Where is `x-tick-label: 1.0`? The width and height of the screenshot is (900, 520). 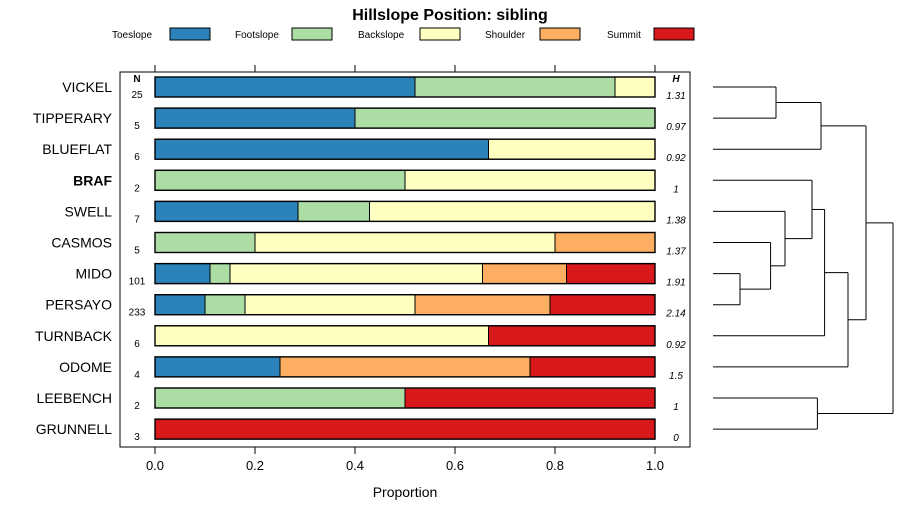 x-tick-label: 1.0 is located at coordinates (655, 465).